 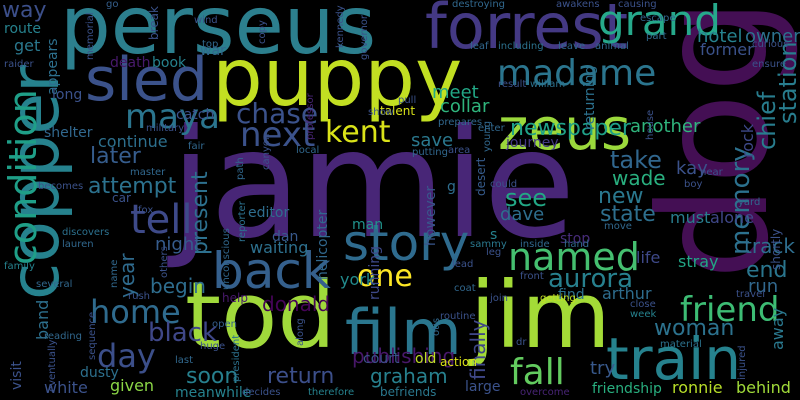 I want to click on word-station: station, so click(x=787, y=82).